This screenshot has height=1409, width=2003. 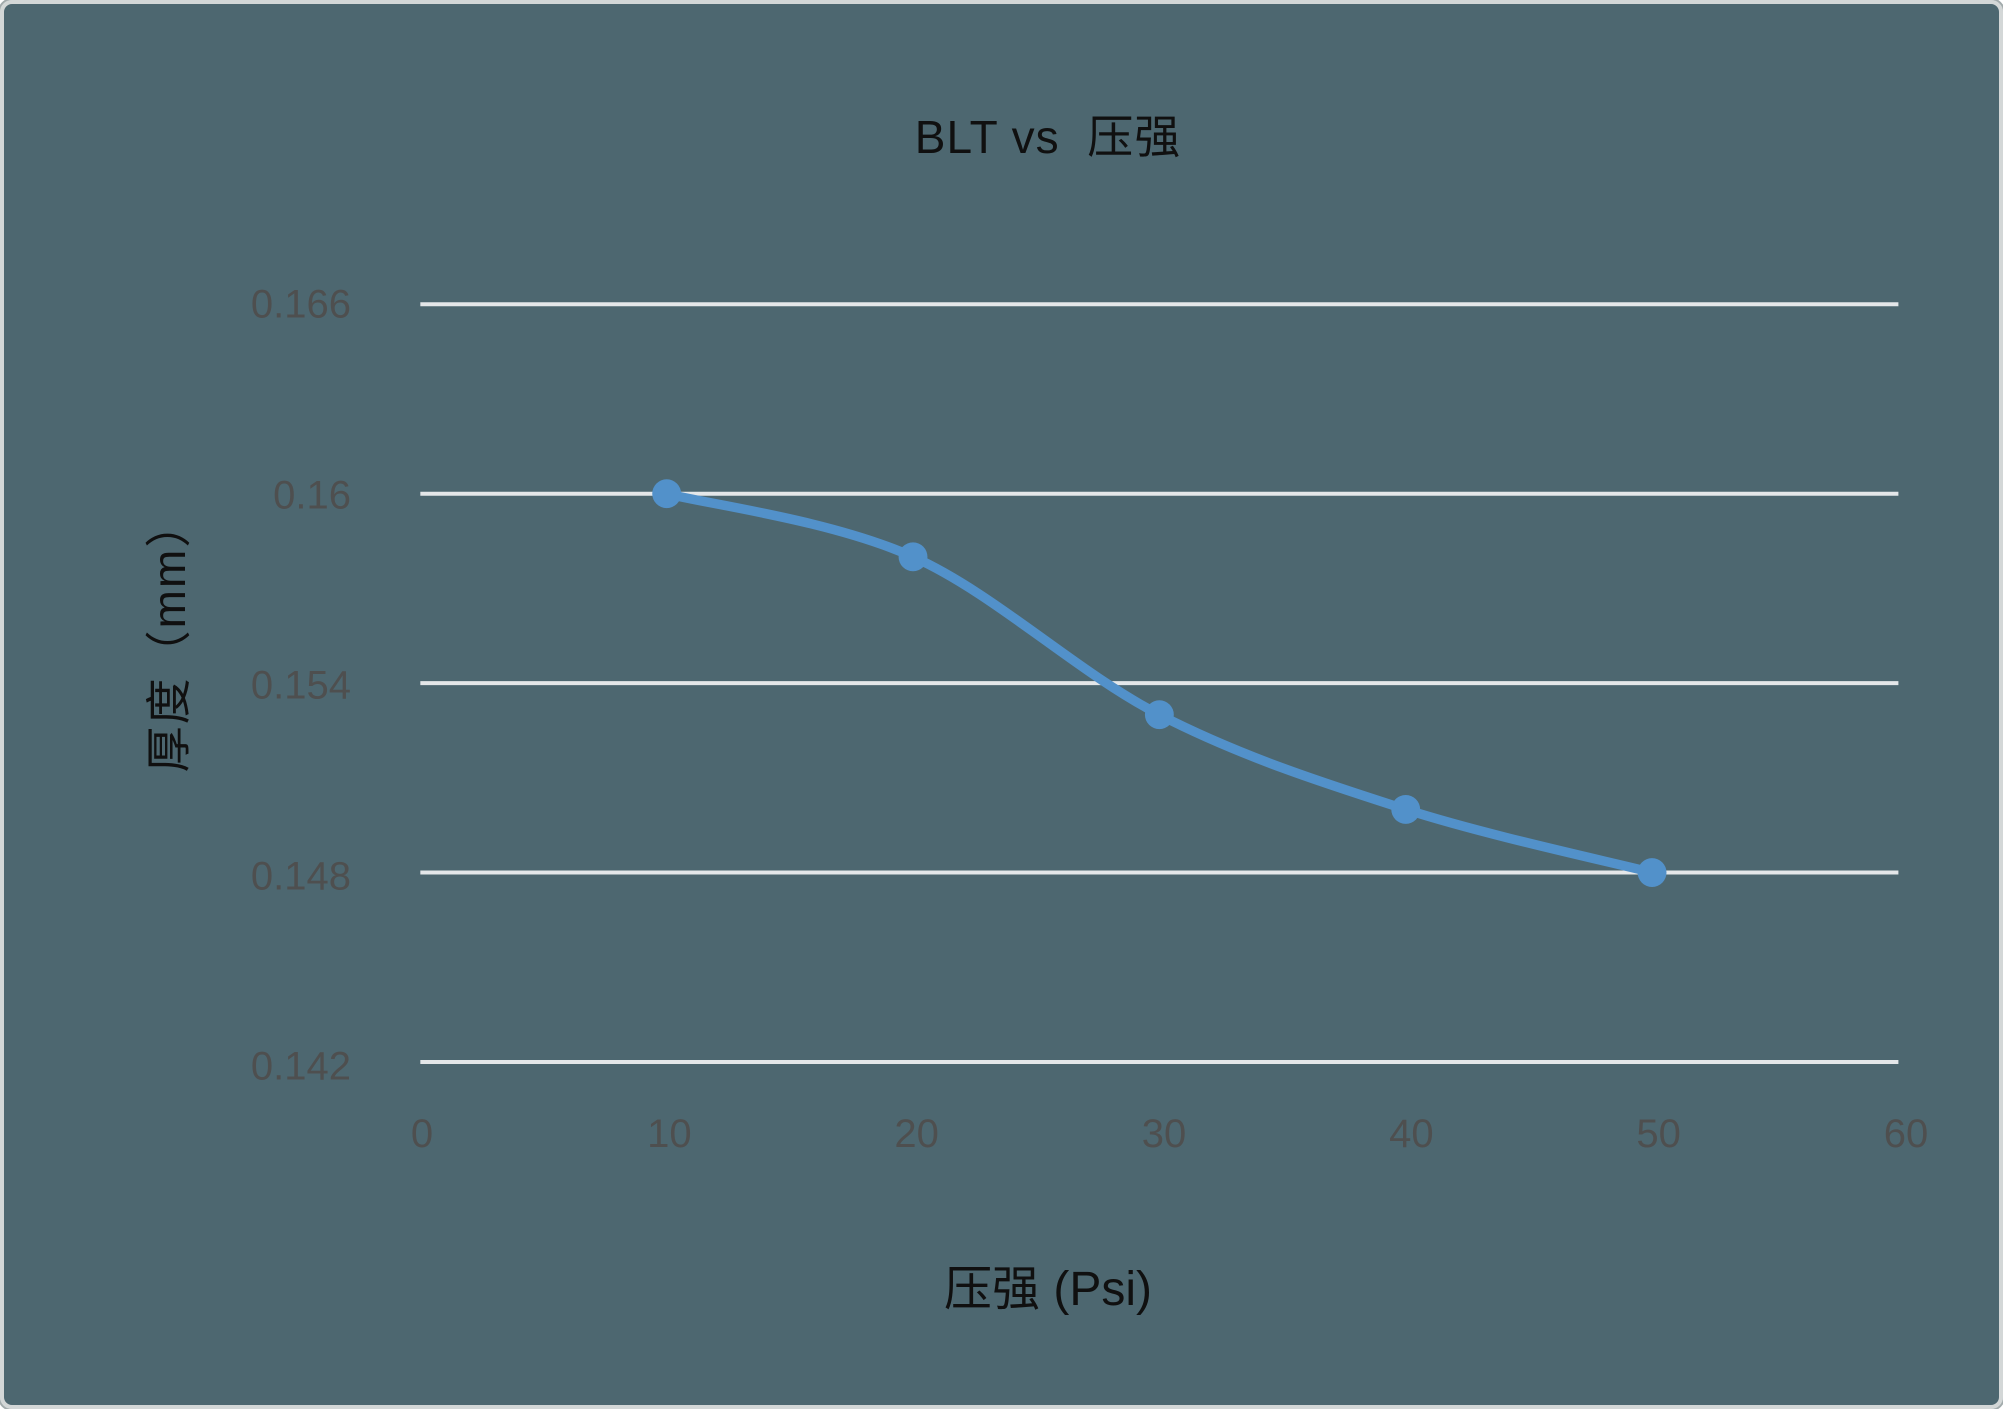 I want to click on chart-title: BLT vs 压强, so click(x=1048, y=137).